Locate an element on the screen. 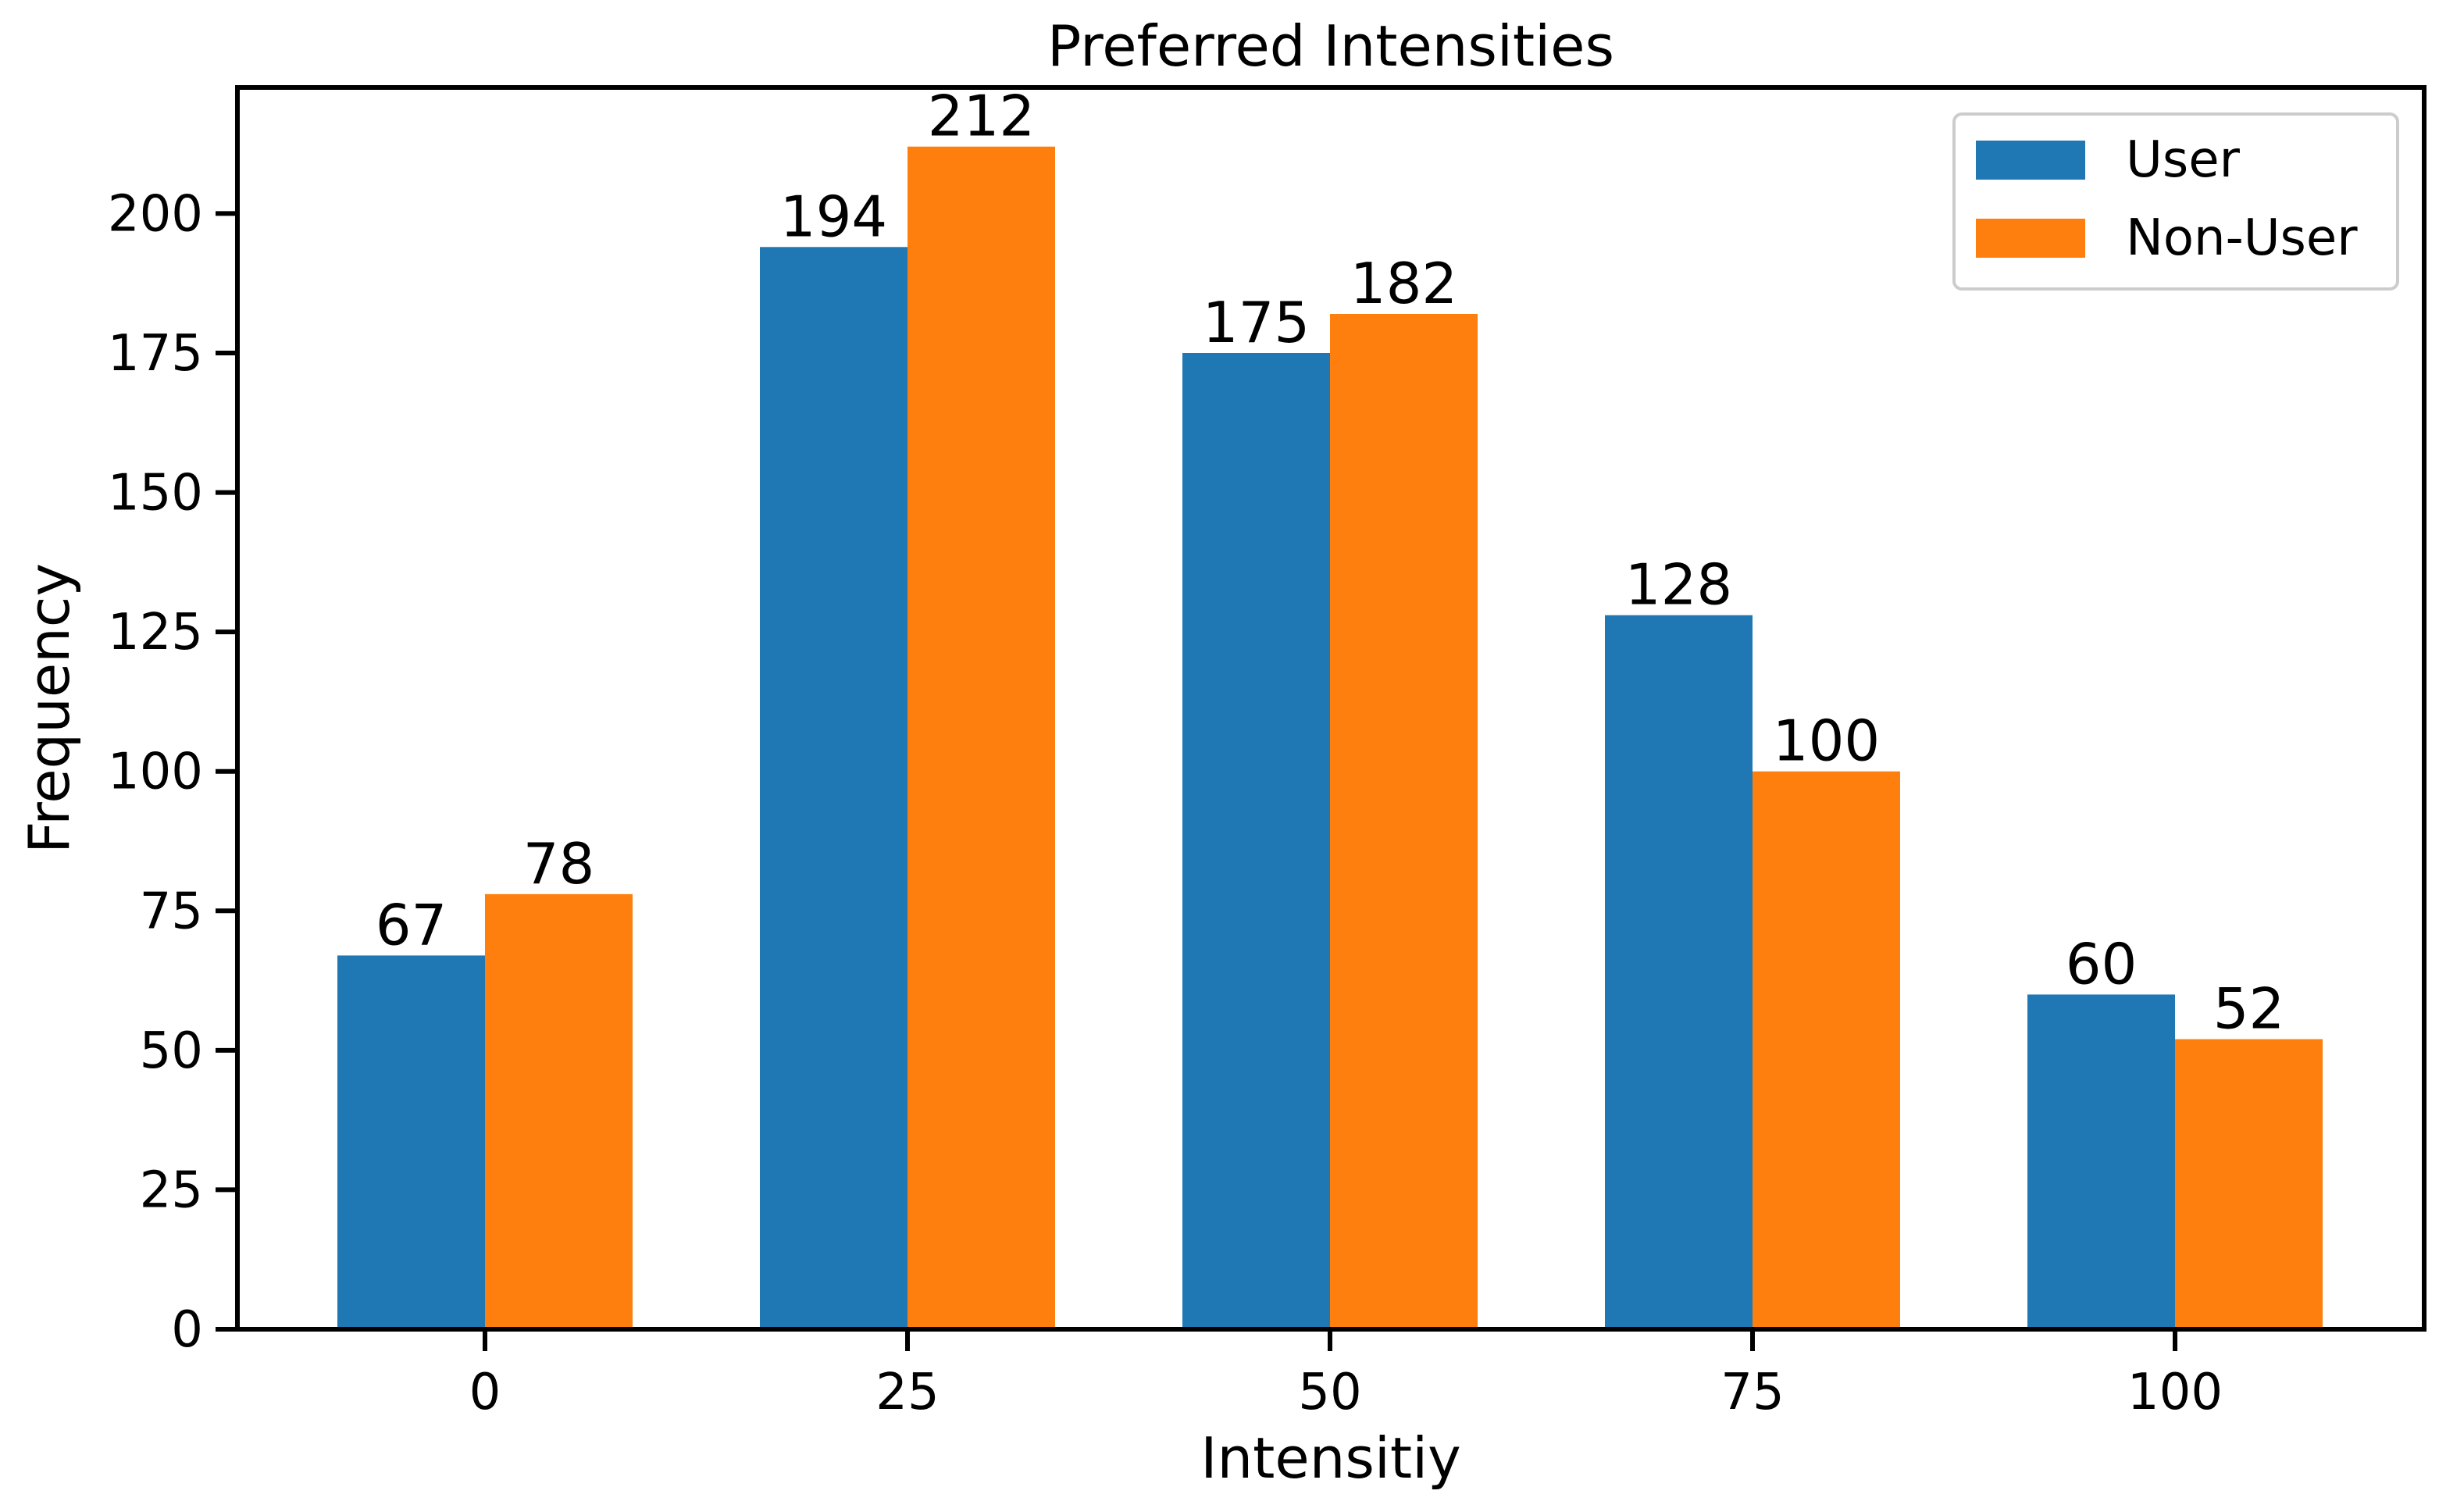  data-label-non-user-100: 52 is located at coordinates (2249, 1009).